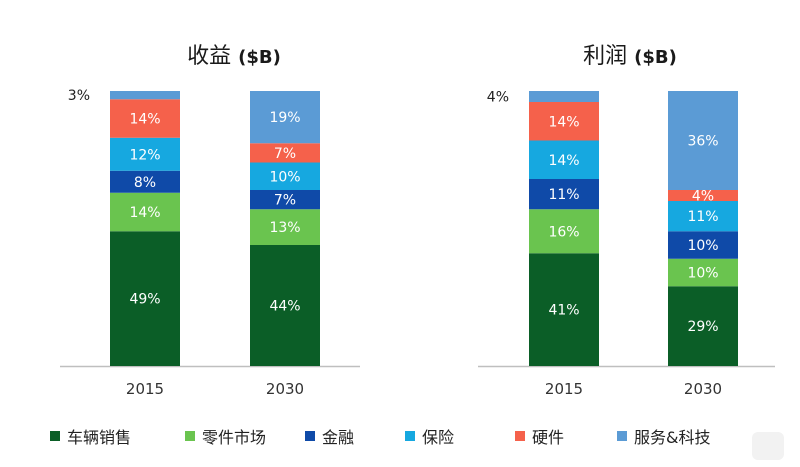  I want to click on legend-item-insurance: 保险, so click(429, 436).